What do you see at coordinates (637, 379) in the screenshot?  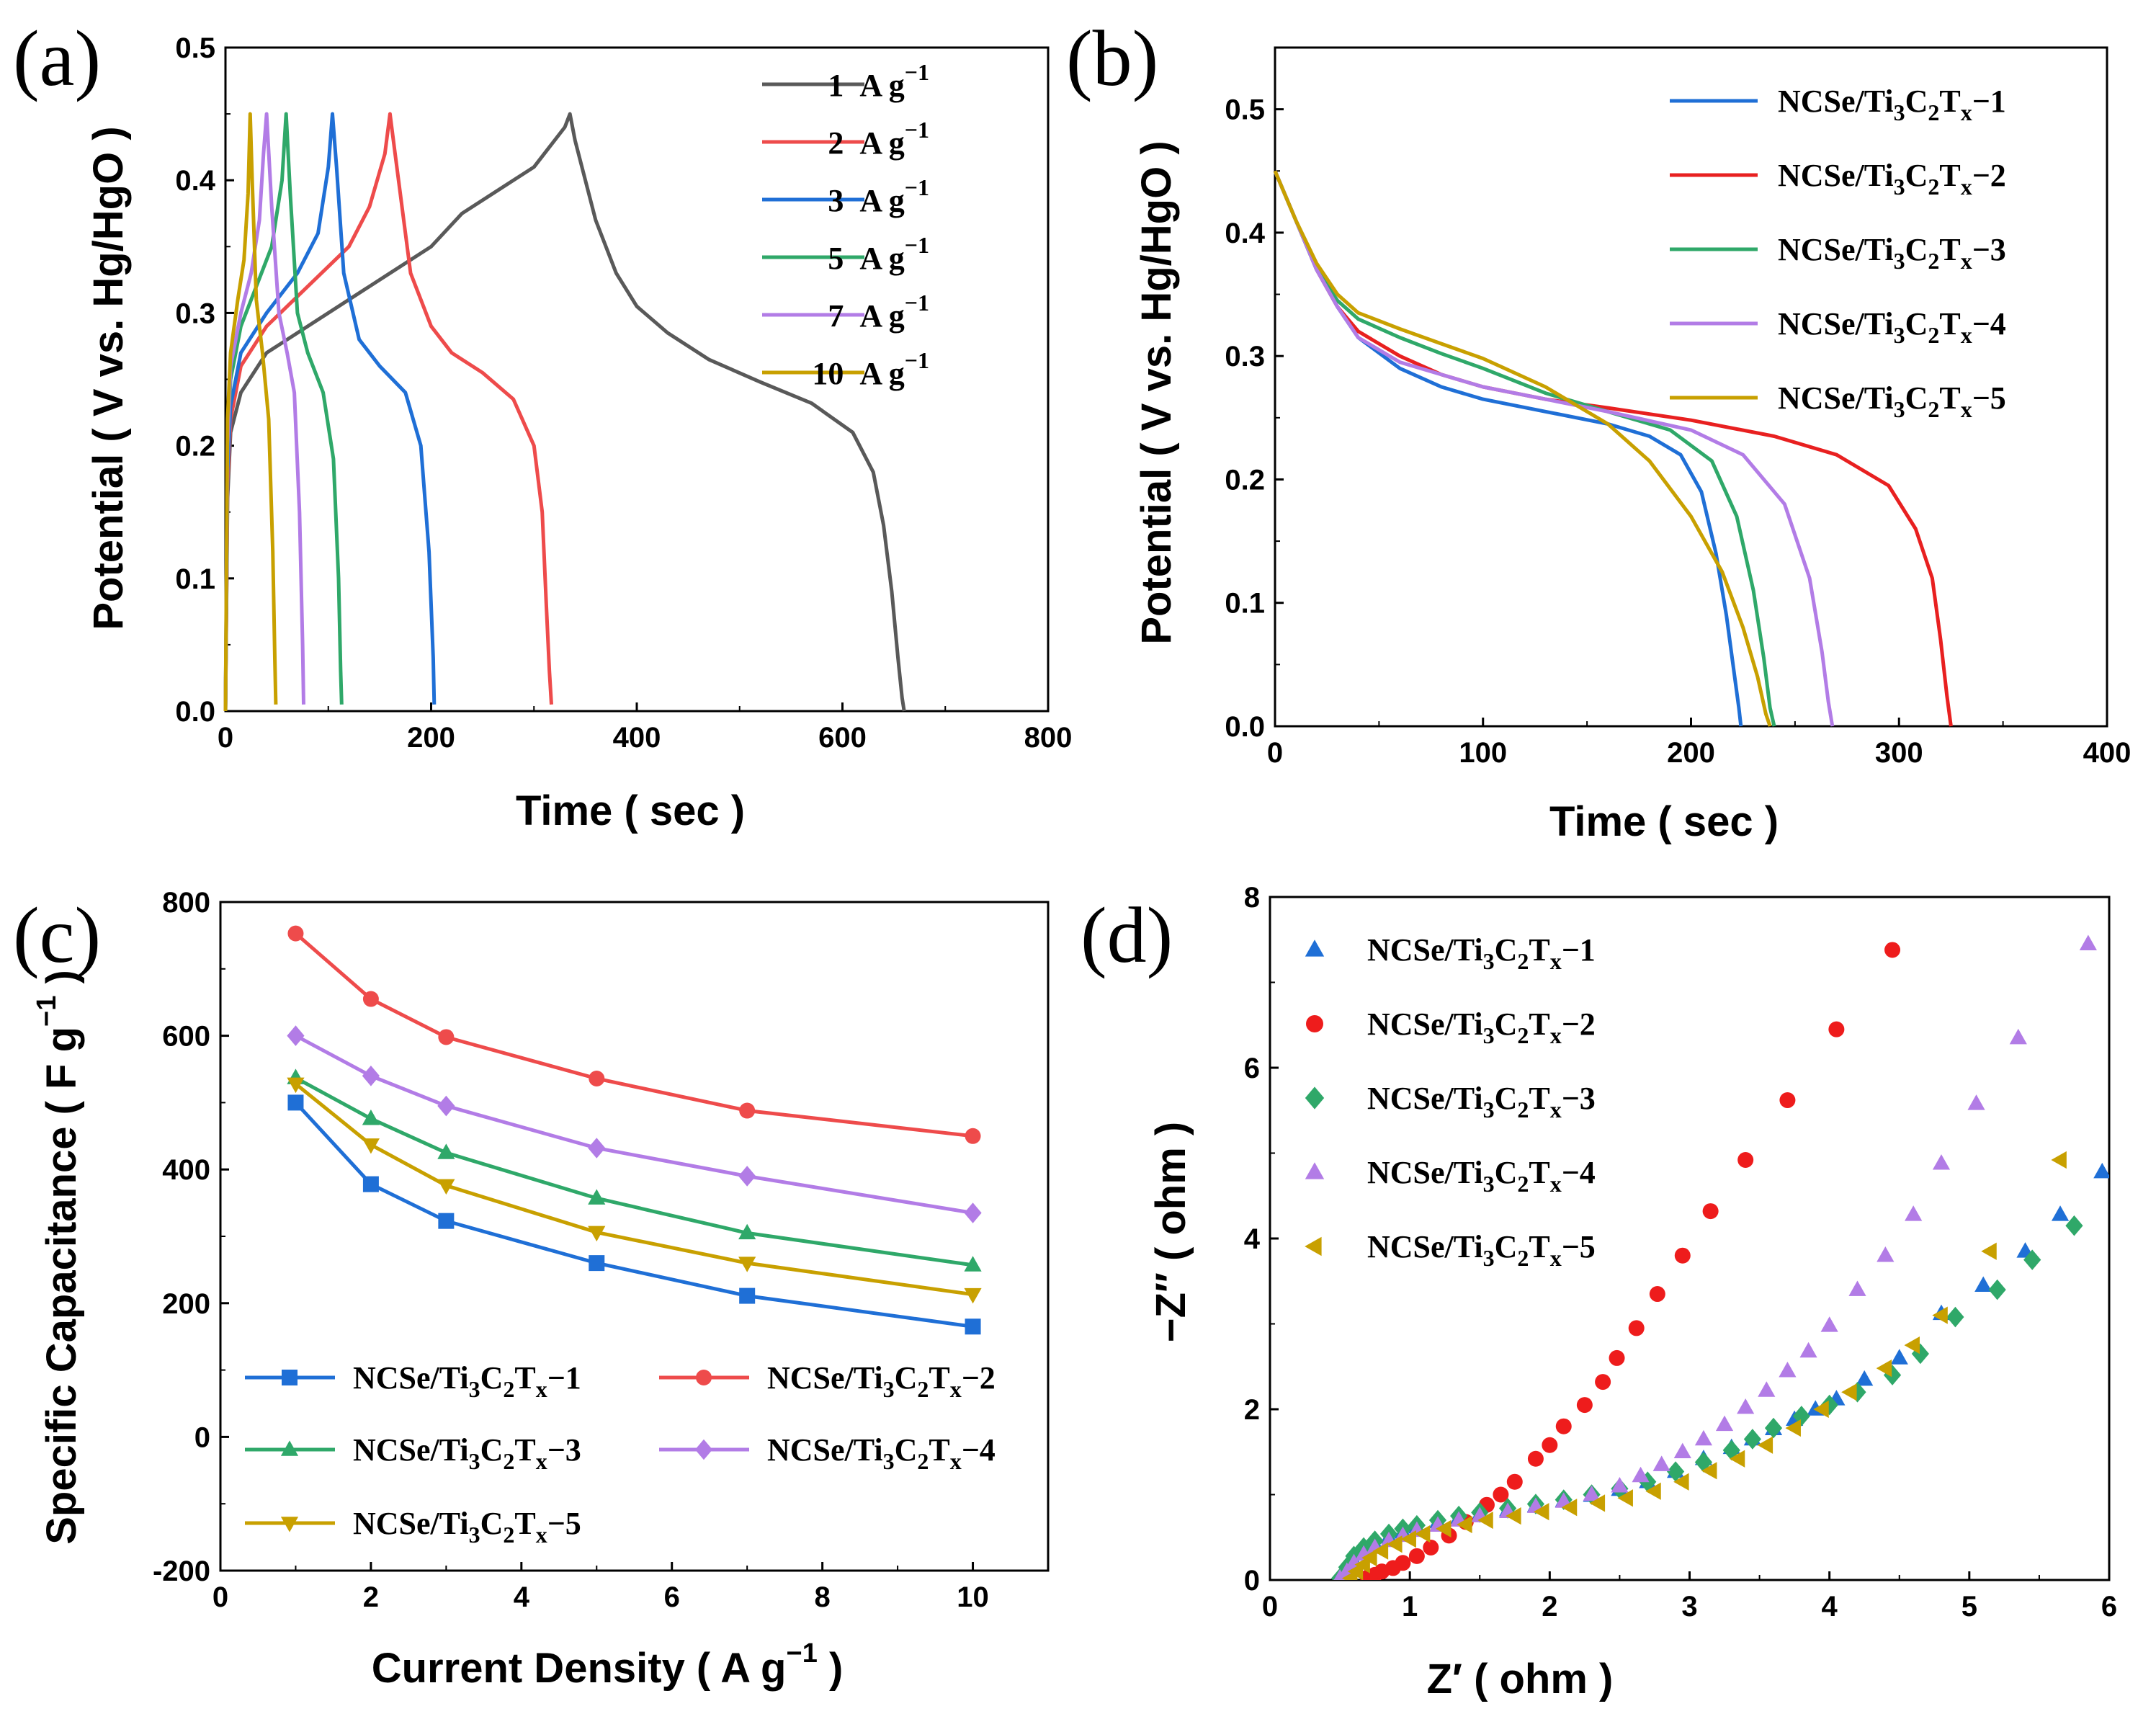 I see `plot-frame` at bounding box center [637, 379].